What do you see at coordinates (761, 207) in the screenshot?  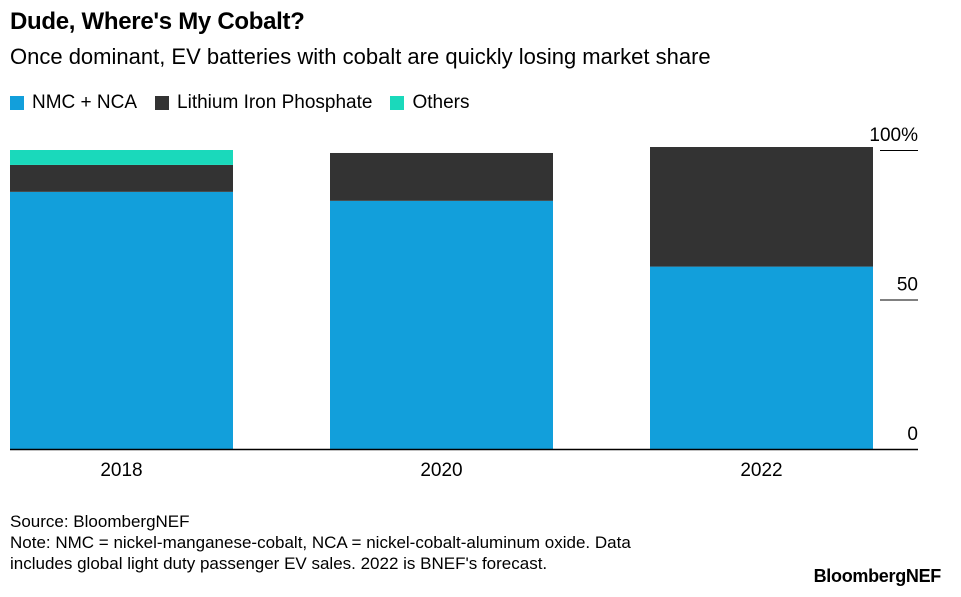 I see `bar-2022-lithium-iron-phosphate` at bounding box center [761, 207].